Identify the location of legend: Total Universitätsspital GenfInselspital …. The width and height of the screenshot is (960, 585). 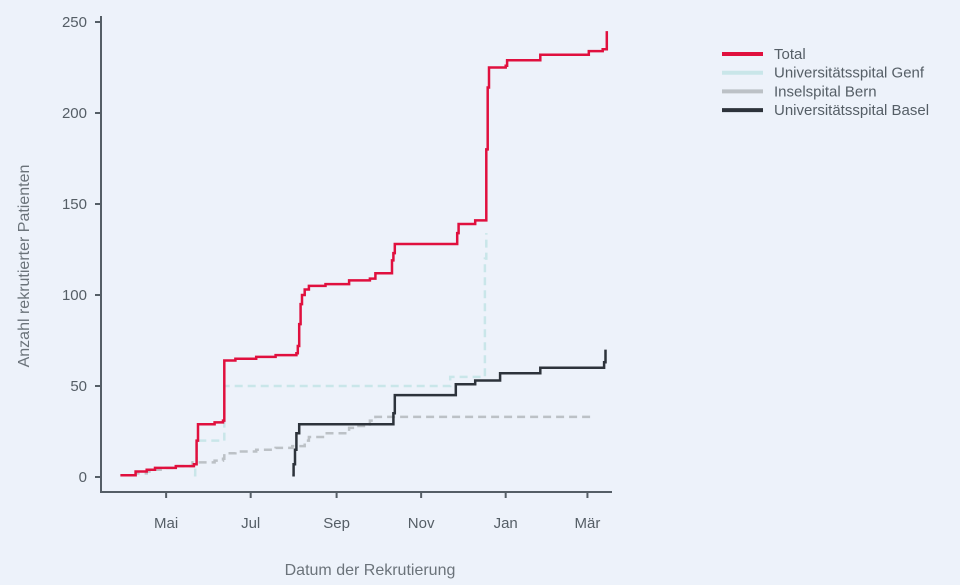
(825, 82).